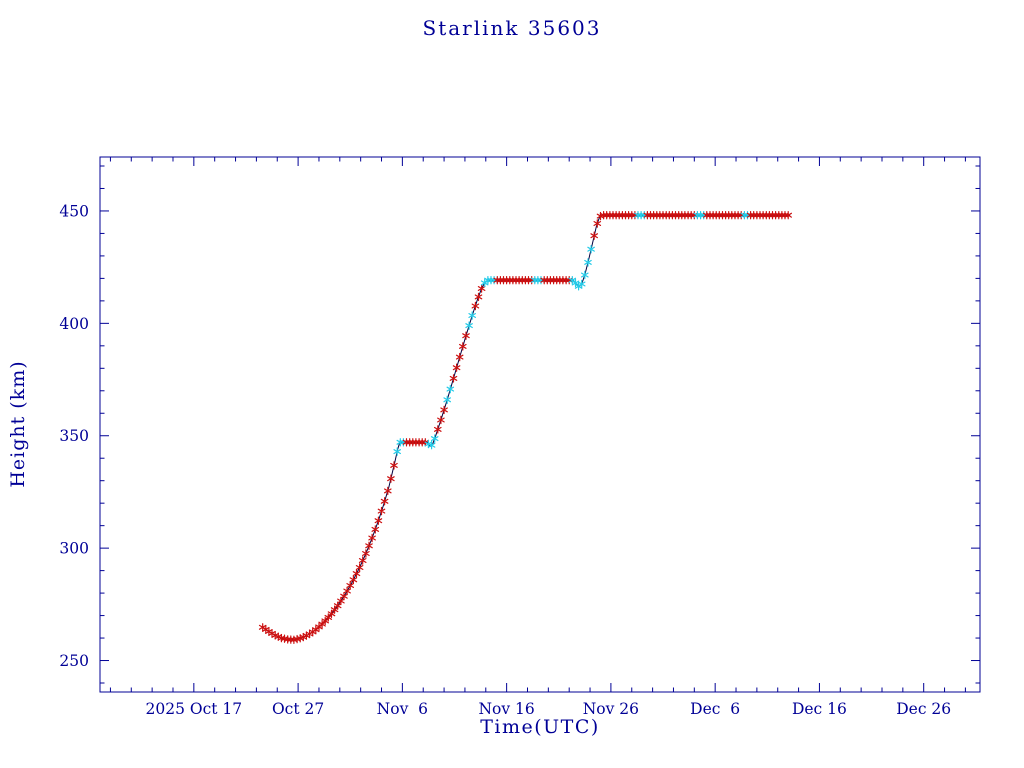 This screenshot has width=1024, height=768. What do you see at coordinates (819, 709) in the screenshot?
I see `x-tick-label: Dec 16` at bounding box center [819, 709].